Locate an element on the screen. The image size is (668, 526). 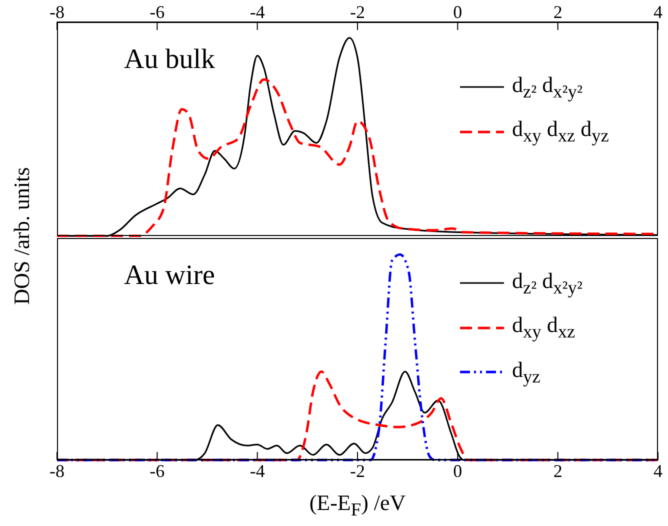
y-axis-title: DOS /arb. units is located at coordinates (21, 236).